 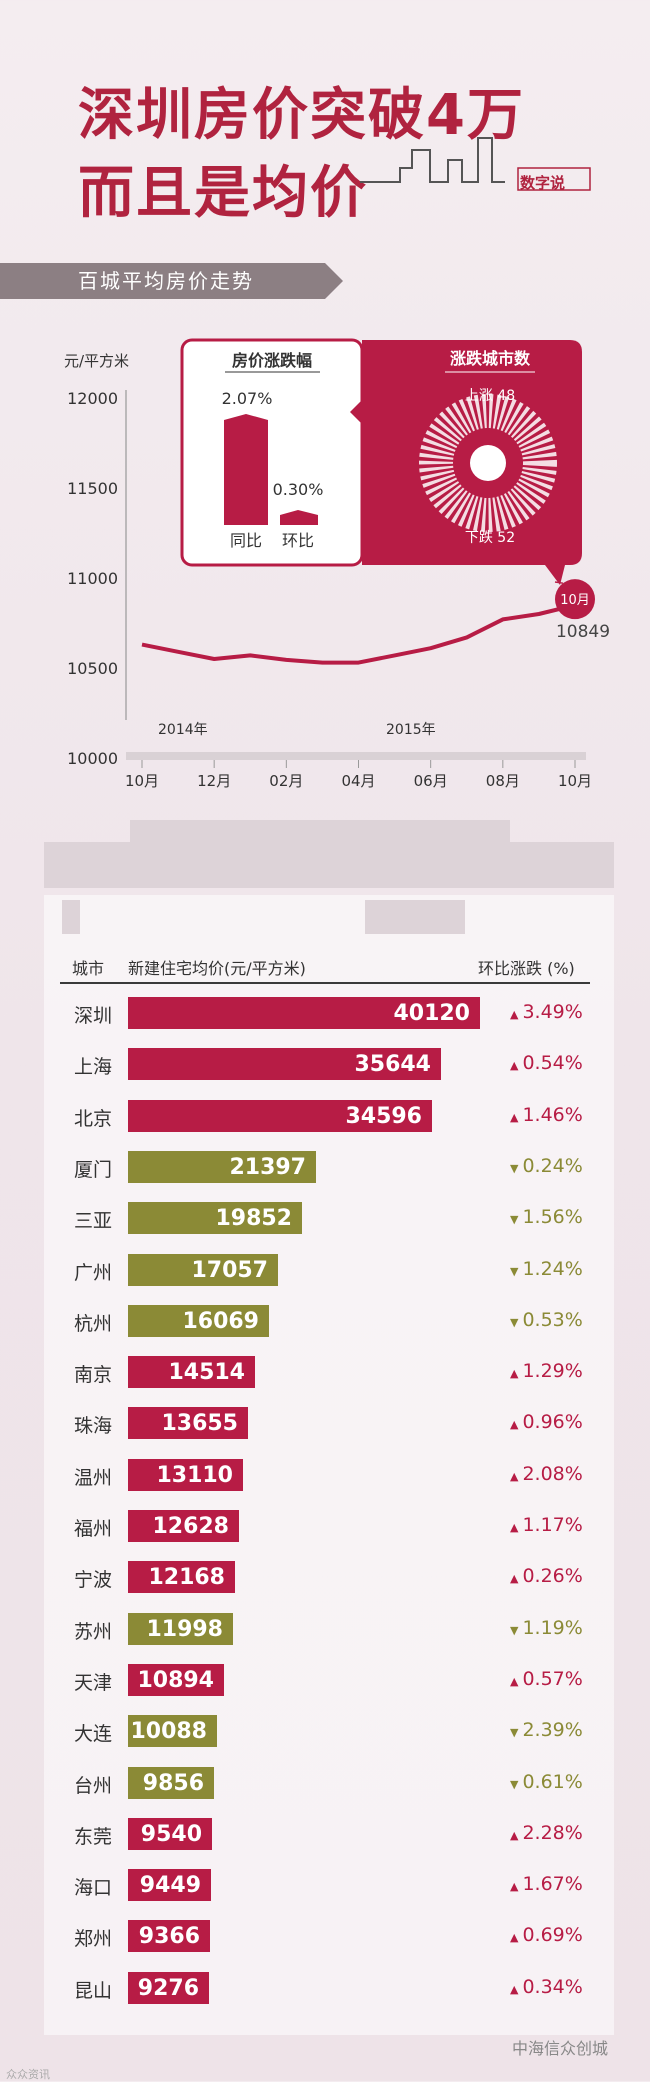 What do you see at coordinates (92, 578) in the screenshot?
I see `y-ticks: 12000 11500 11000 10500 10000` at bounding box center [92, 578].